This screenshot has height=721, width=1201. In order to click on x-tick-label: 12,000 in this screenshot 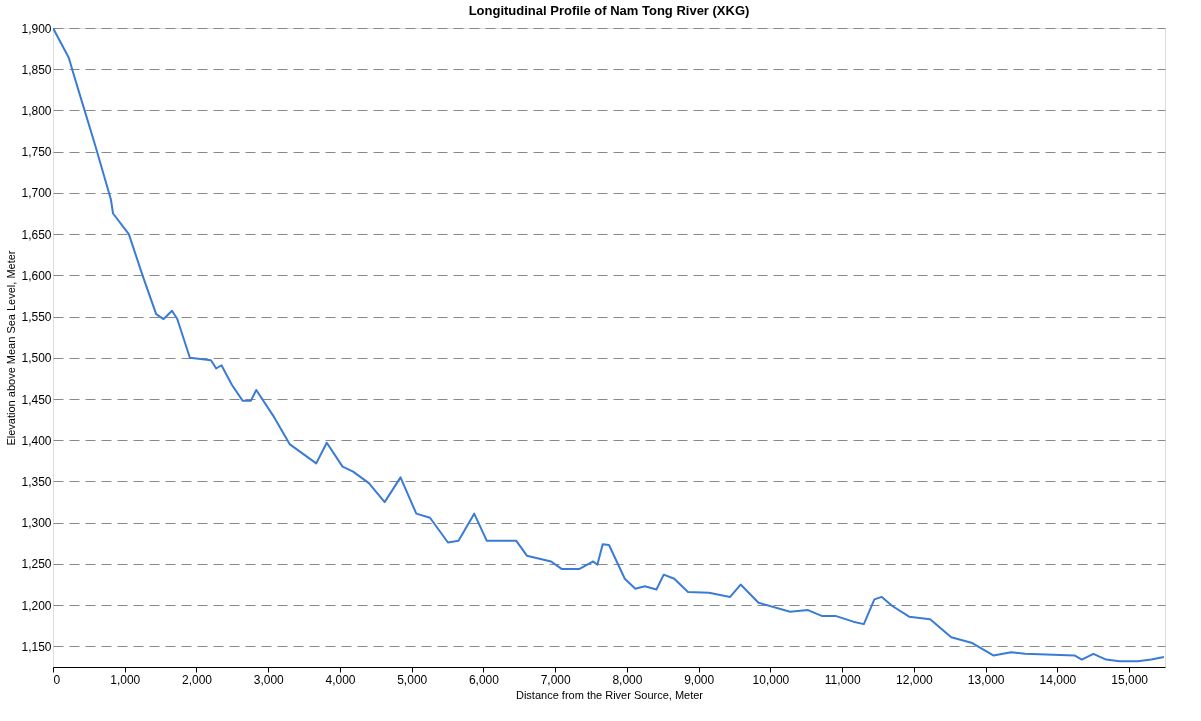, I will do `click(915, 679)`.